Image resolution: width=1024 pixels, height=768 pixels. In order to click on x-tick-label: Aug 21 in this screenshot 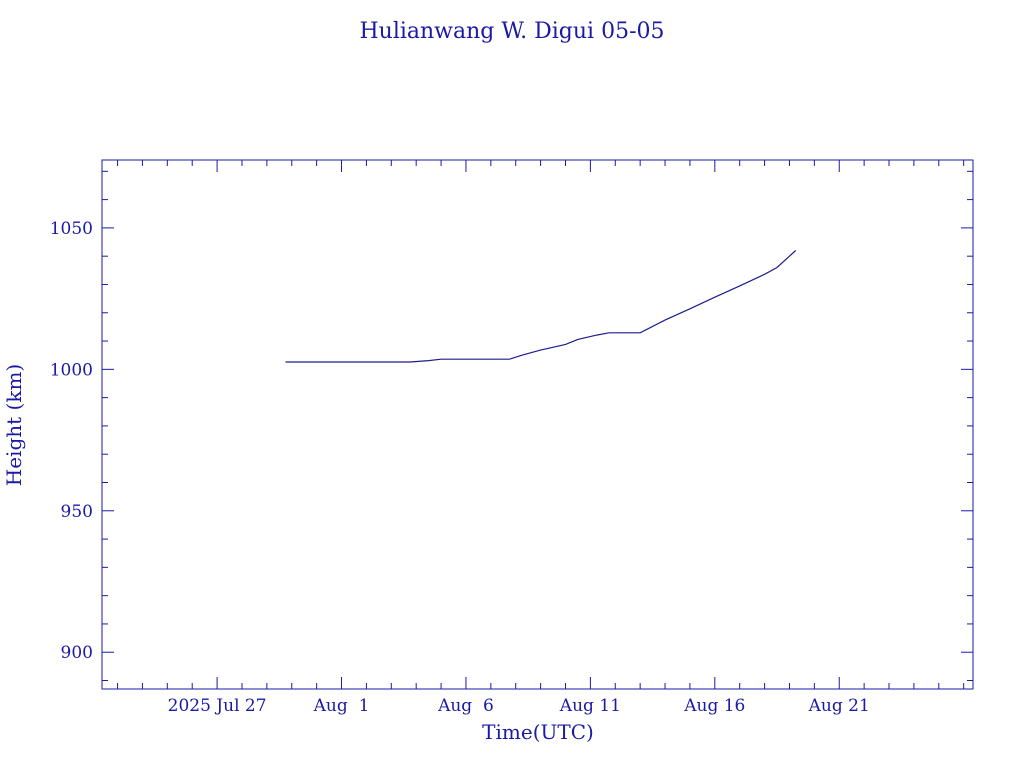, I will do `click(839, 706)`.